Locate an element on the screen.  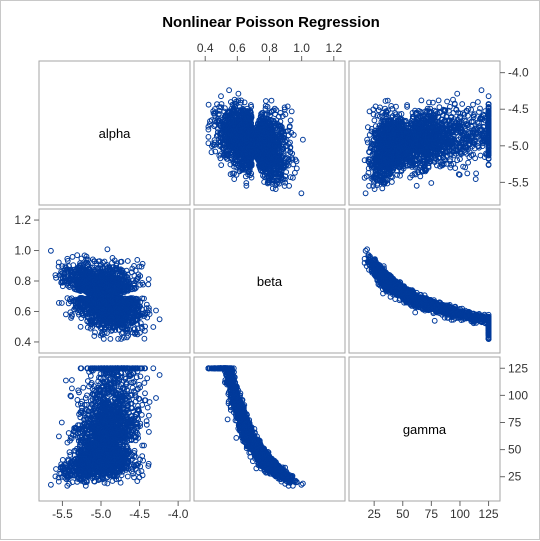
bottom-gamma-tick-label: 125 is located at coordinates (489, 514).